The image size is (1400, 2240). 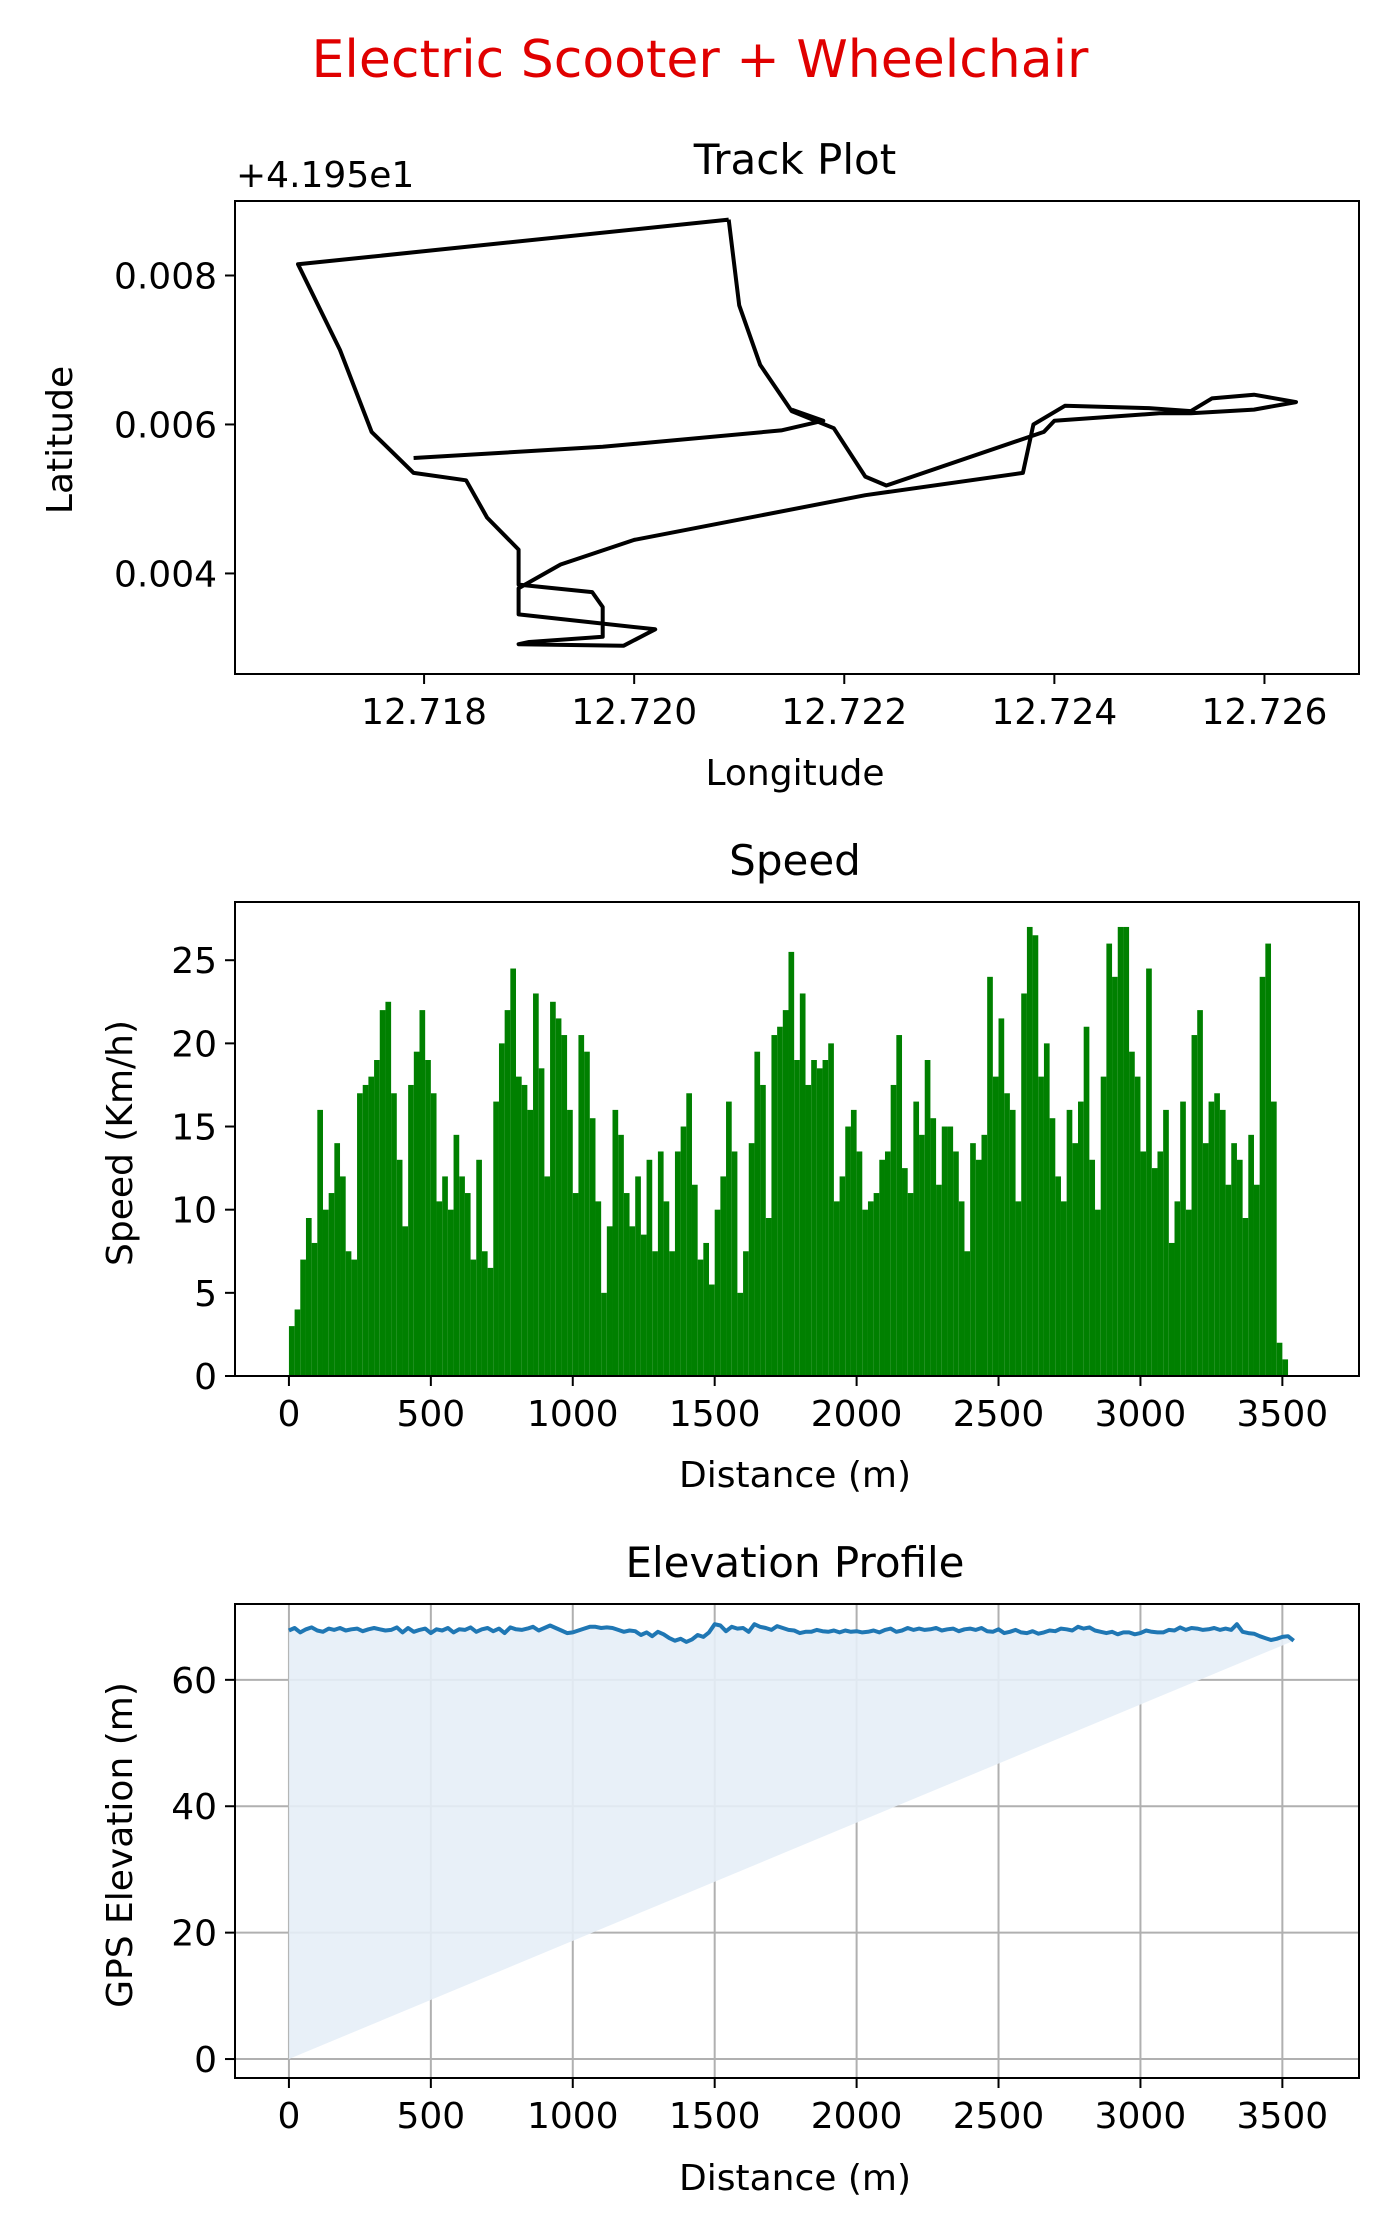 I want to click on track-plot-area, so click(x=797, y=432).